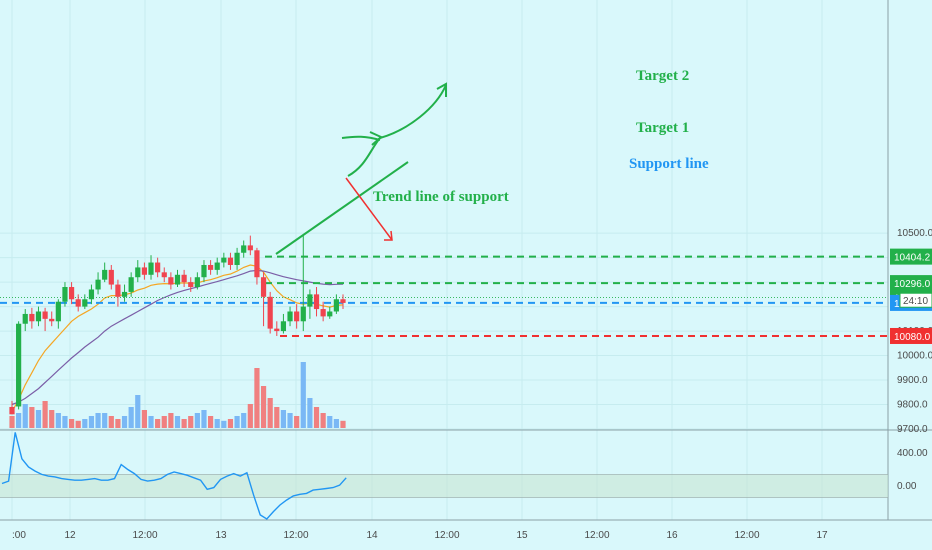 This screenshot has width=932, height=550. What do you see at coordinates (388, 235) in the screenshot?
I see `bearish-arrowhead` at bounding box center [388, 235].